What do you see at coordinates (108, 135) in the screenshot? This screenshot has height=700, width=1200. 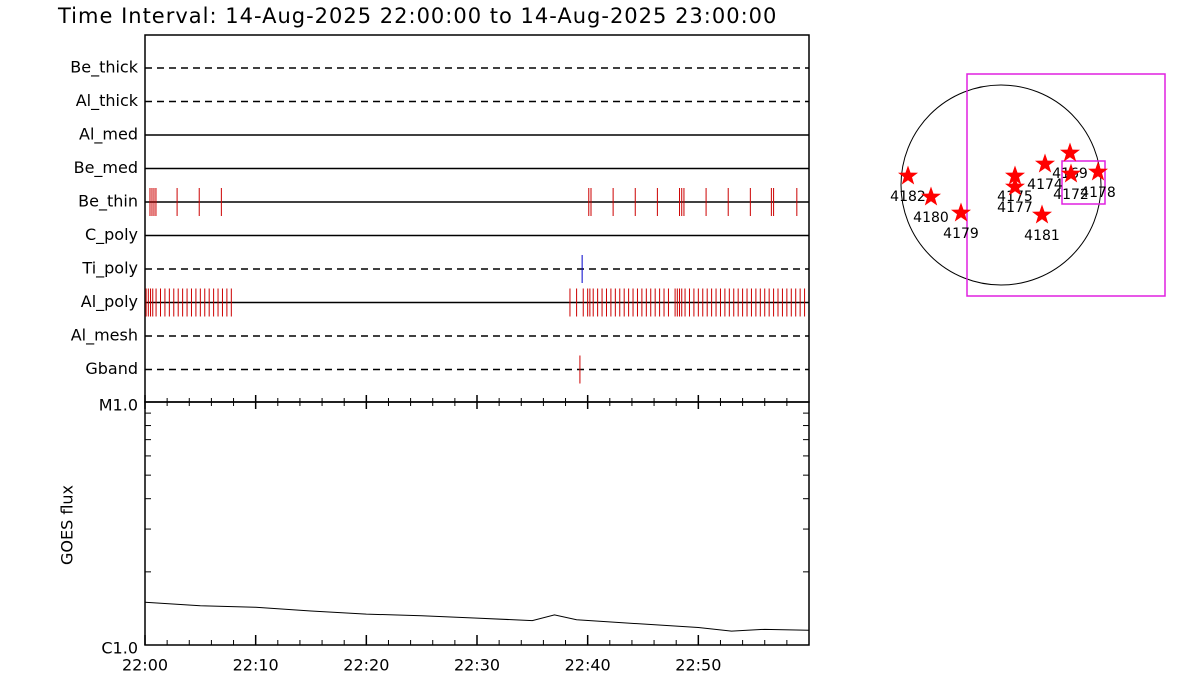 I see `filter-label: Al_med` at bounding box center [108, 135].